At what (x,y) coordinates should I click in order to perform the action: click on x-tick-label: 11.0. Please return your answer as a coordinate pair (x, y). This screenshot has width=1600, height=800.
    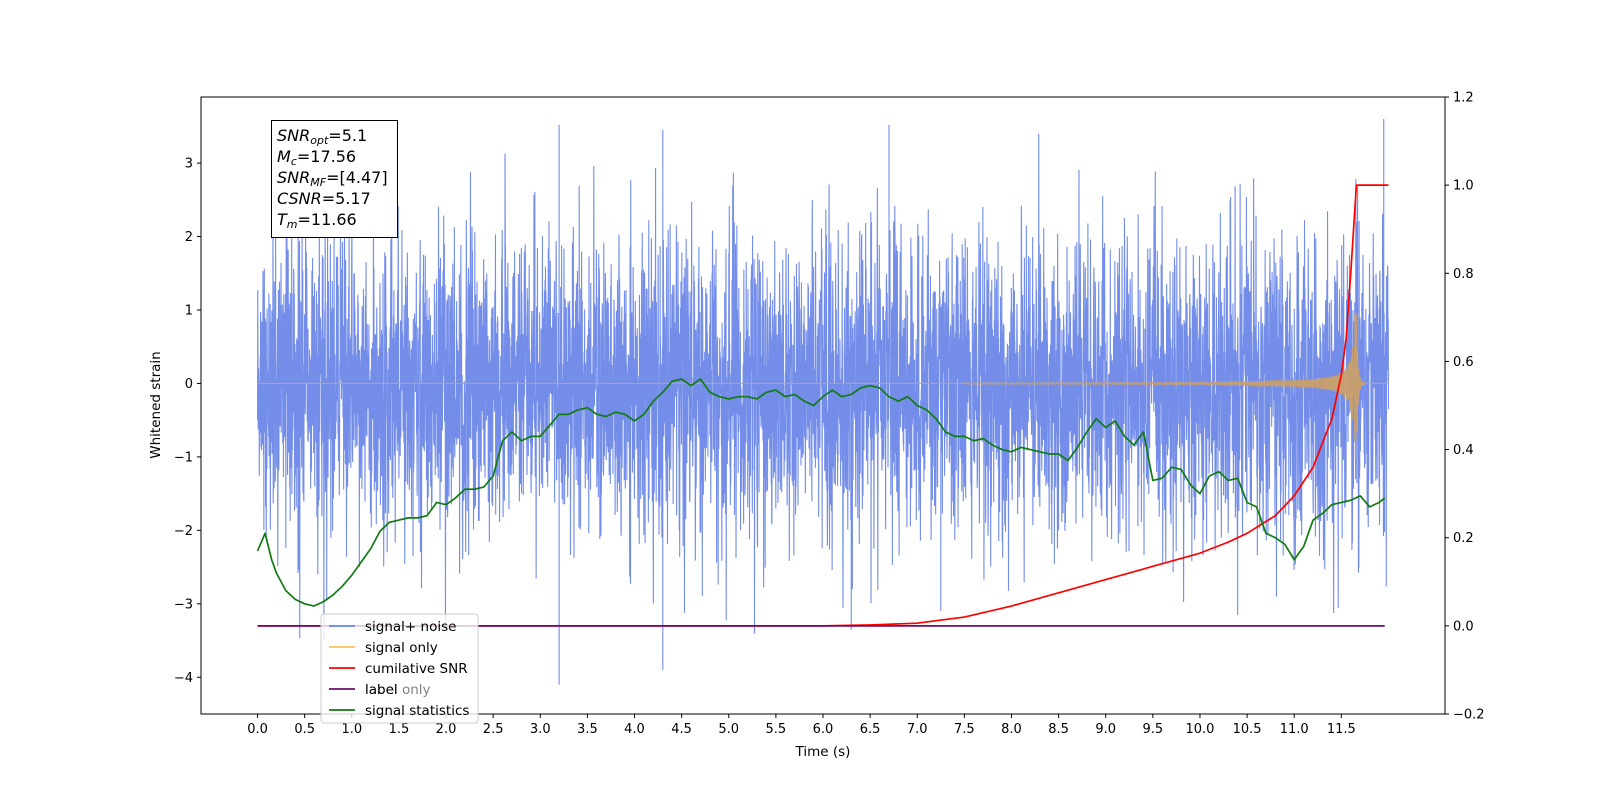
    Looking at the image, I should click on (1294, 729).